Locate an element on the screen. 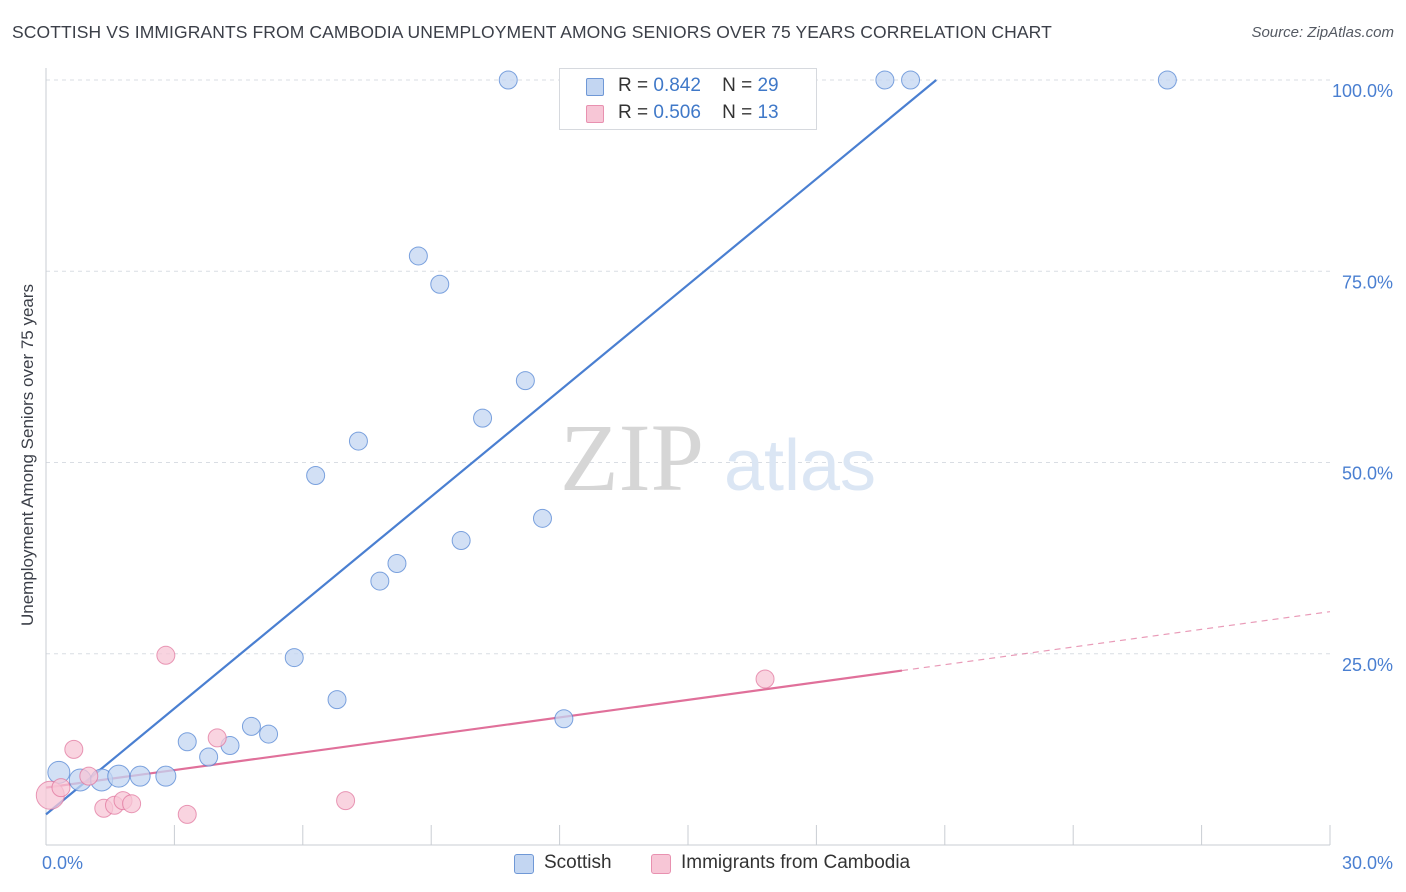 This screenshot has width=1406, height=892. legend-text-scottish: R = 0.842 N = 29 is located at coordinates (698, 86).